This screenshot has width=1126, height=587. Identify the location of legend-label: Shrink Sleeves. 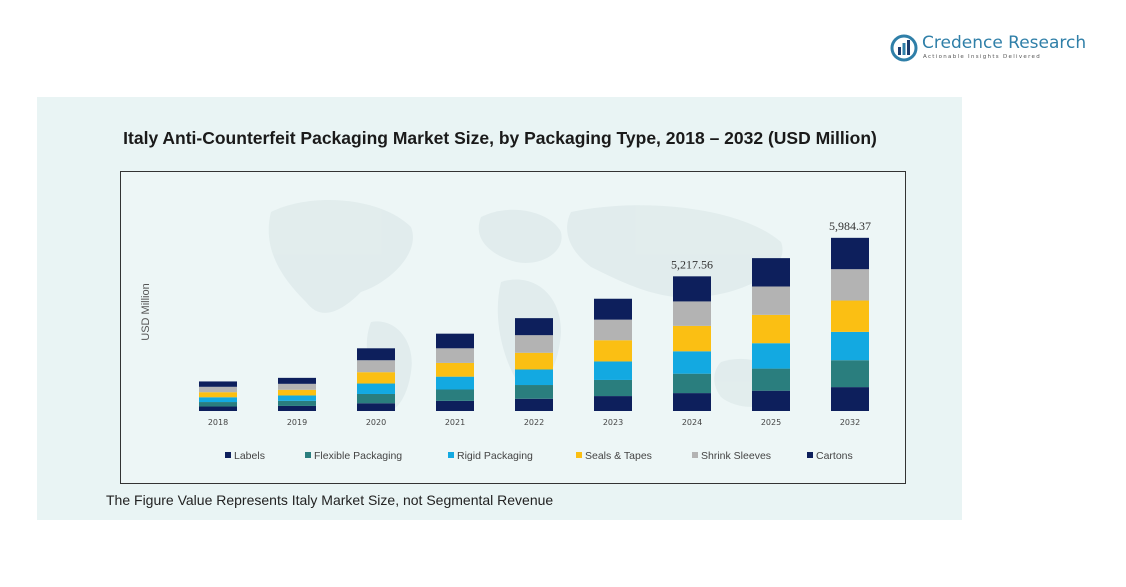
(736, 456).